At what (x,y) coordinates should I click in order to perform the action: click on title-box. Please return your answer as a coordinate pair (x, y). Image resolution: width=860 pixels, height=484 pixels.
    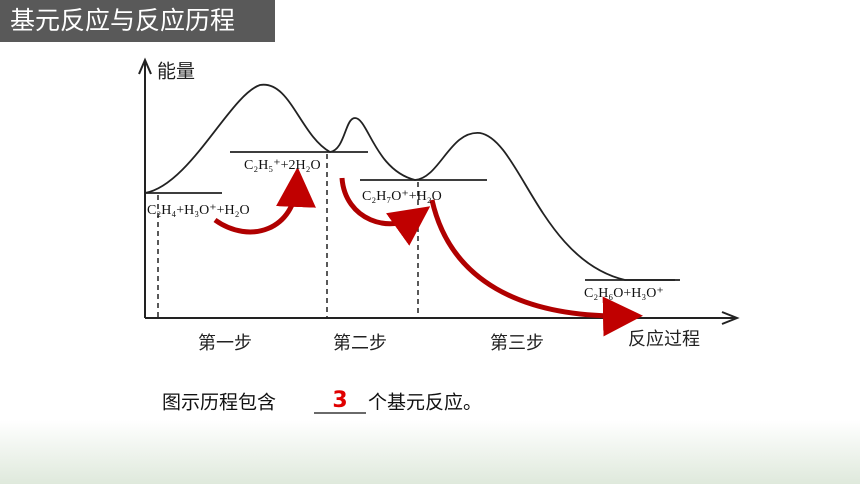
    Looking at the image, I should click on (137, 21).